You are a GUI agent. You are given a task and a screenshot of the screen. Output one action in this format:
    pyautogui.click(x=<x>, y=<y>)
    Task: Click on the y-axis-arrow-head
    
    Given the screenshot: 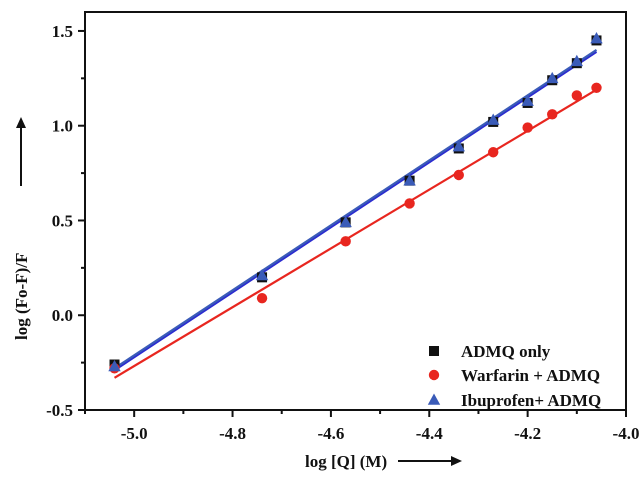 What is the action you would take?
    pyautogui.click(x=21, y=122)
    